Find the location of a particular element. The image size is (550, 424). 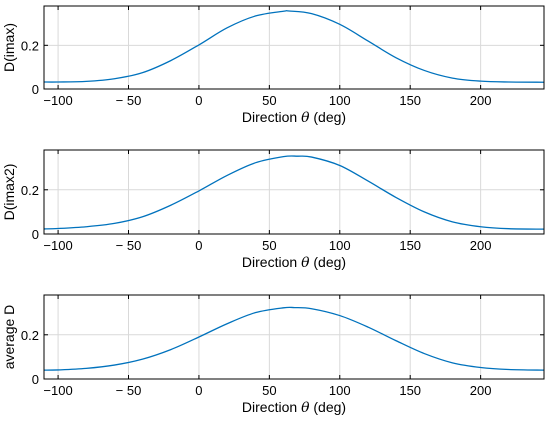

panel-2-xtick-label-6: 200 is located at coordinates (481, 245).